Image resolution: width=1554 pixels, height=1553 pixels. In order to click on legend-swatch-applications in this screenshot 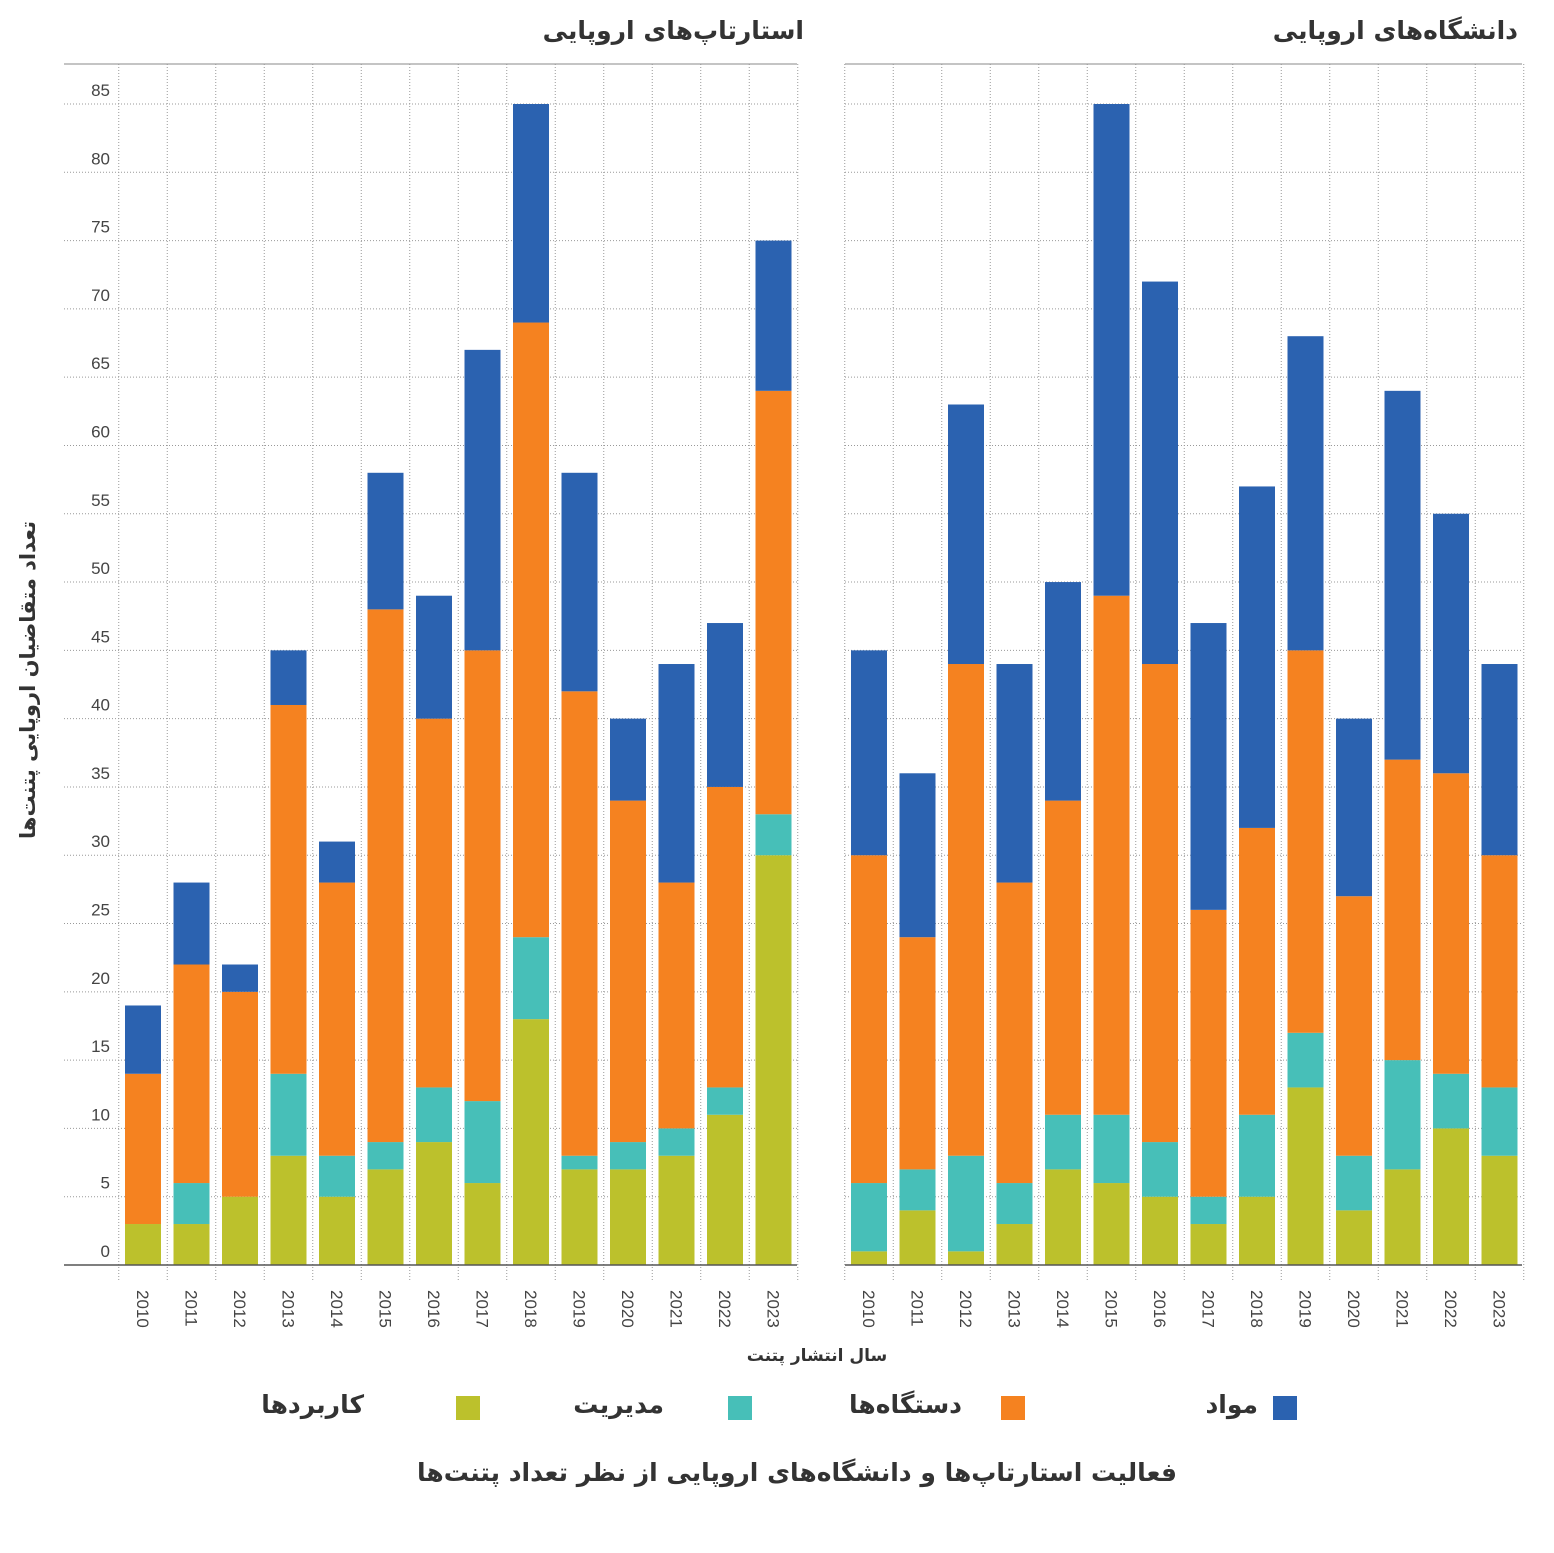, I will do `click(468, 1408)`.